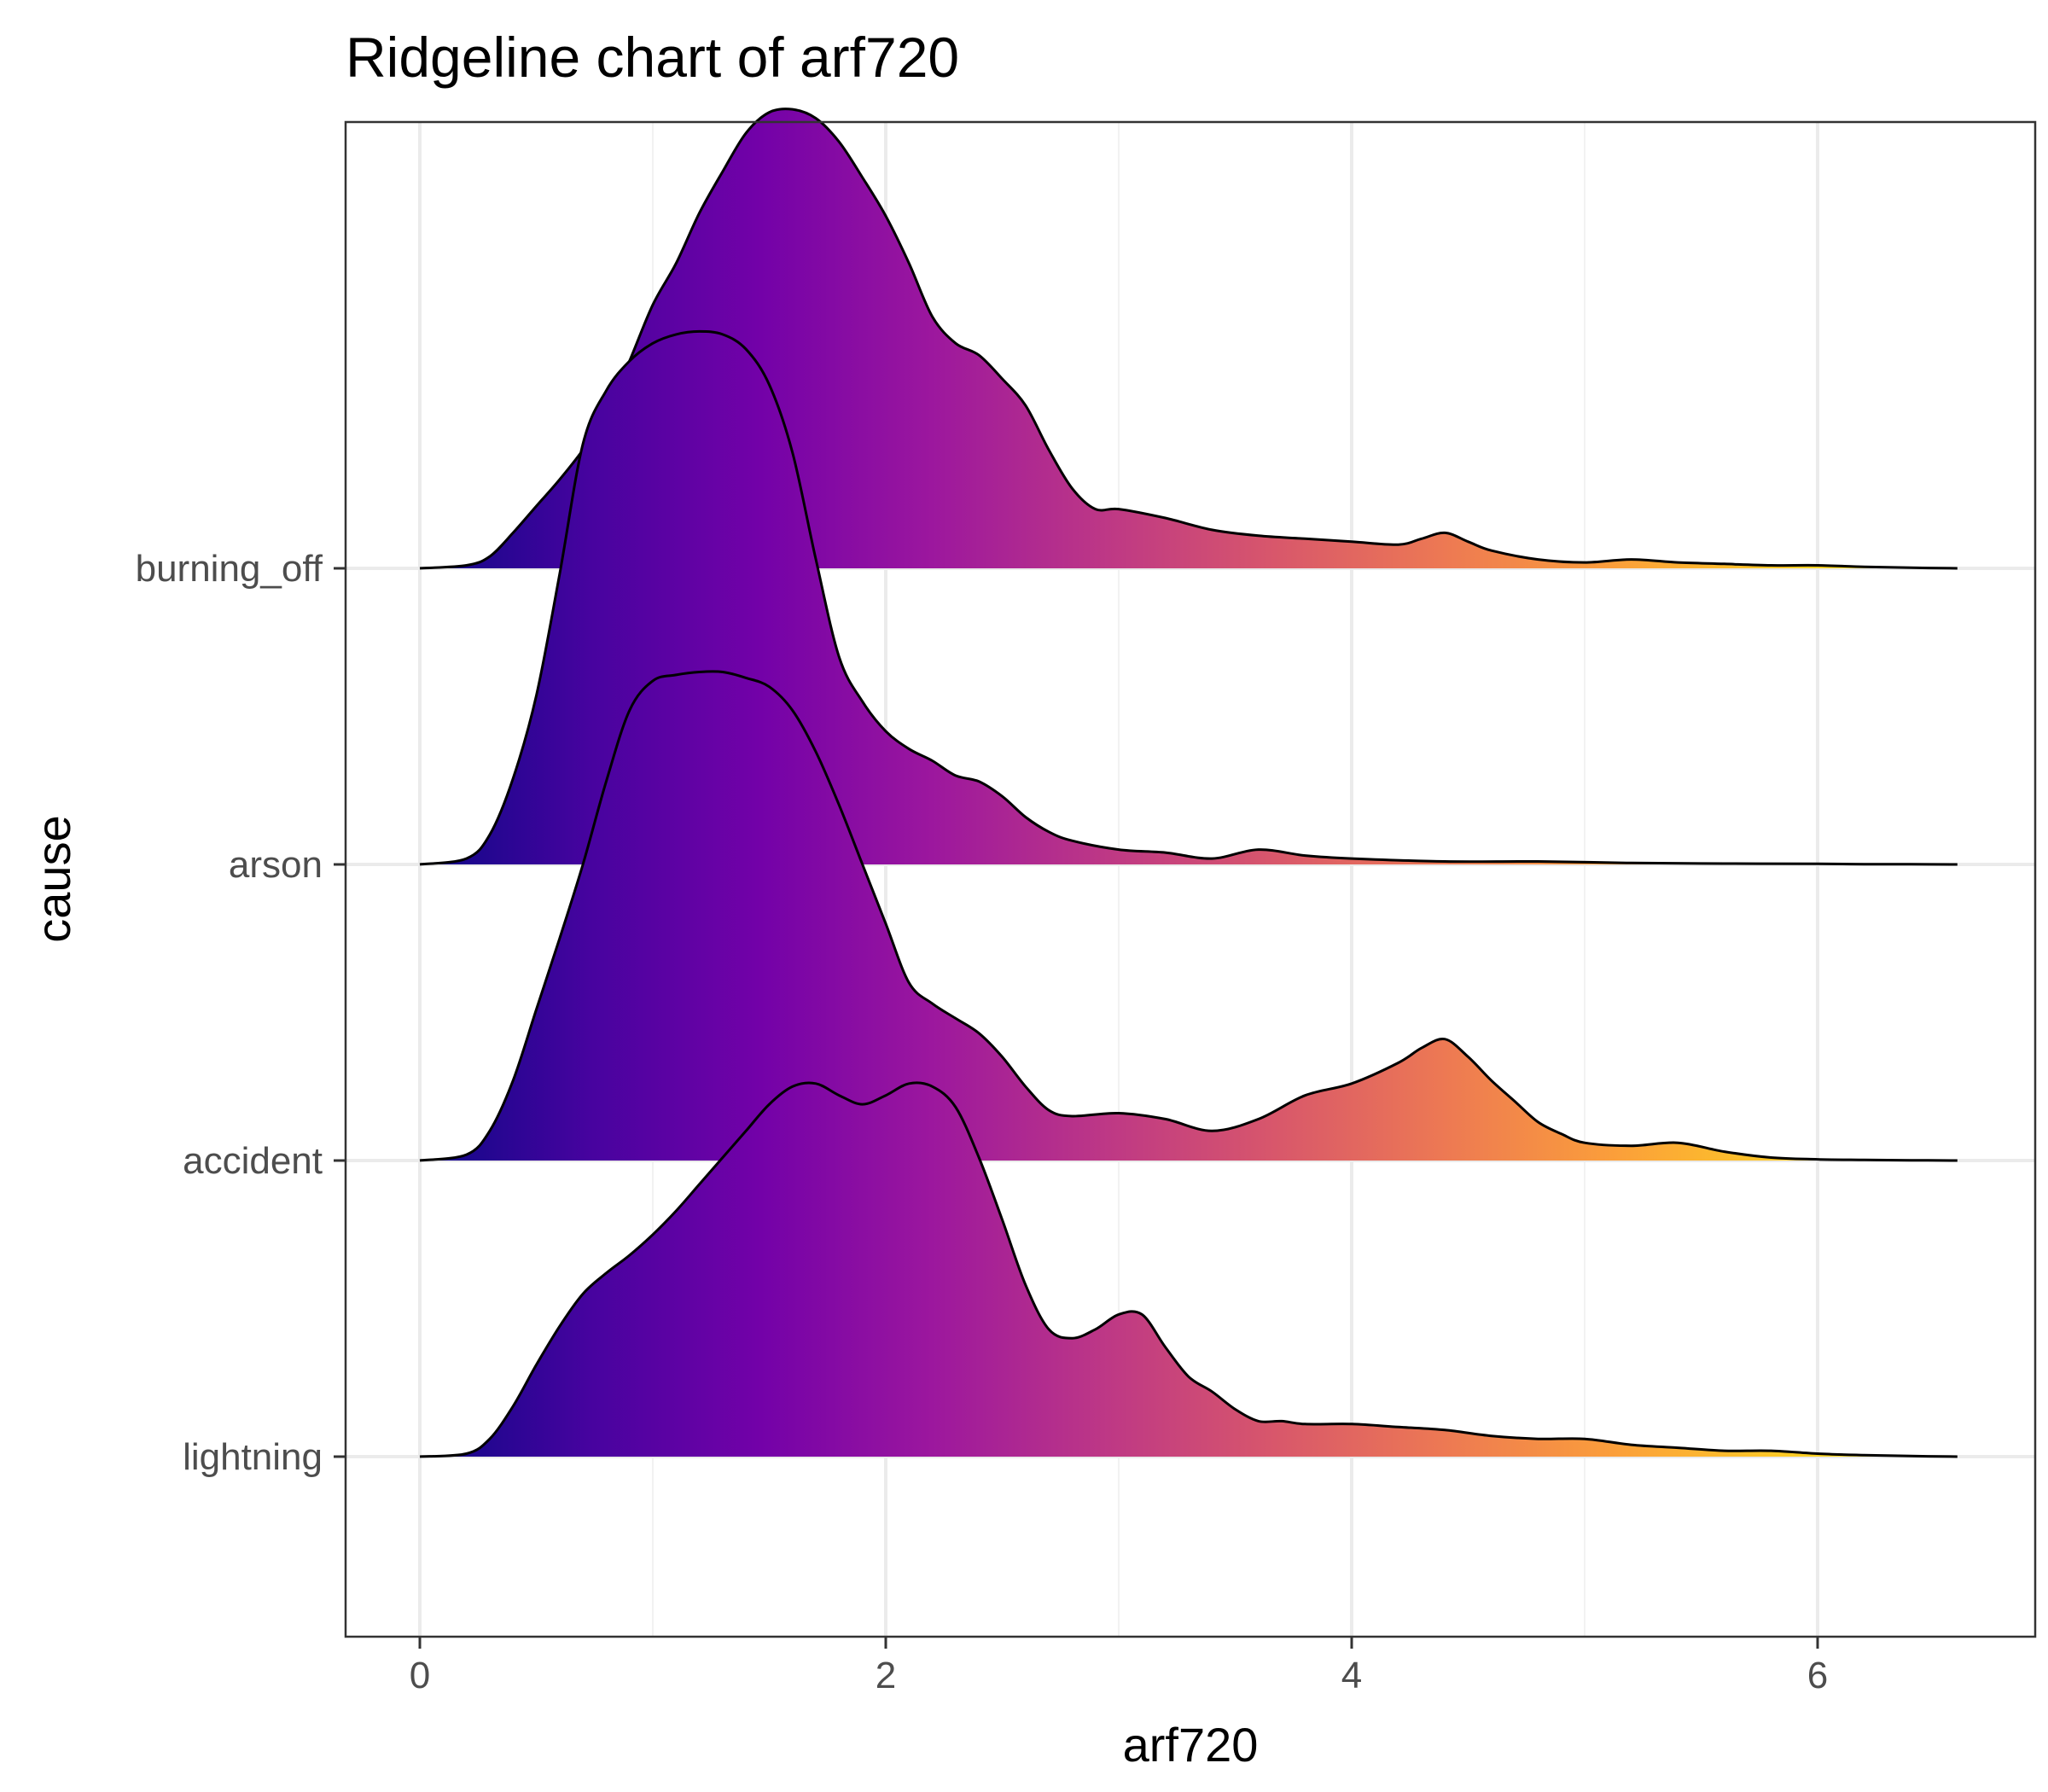 This screenshot has width=2048, height=1792. What do you see at coordinates (1818, 1675) in the screenshot?
I see `x-tick-label: 6` at bounding box center [1818, 1675].